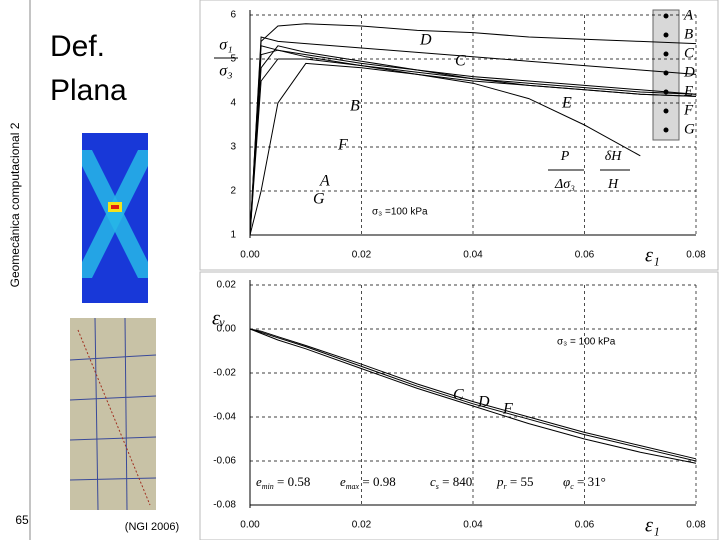 The image size is (720, 540). Describe the element at coordinates (324, 181) in the screenshot. I see `series-label: A` at that location.